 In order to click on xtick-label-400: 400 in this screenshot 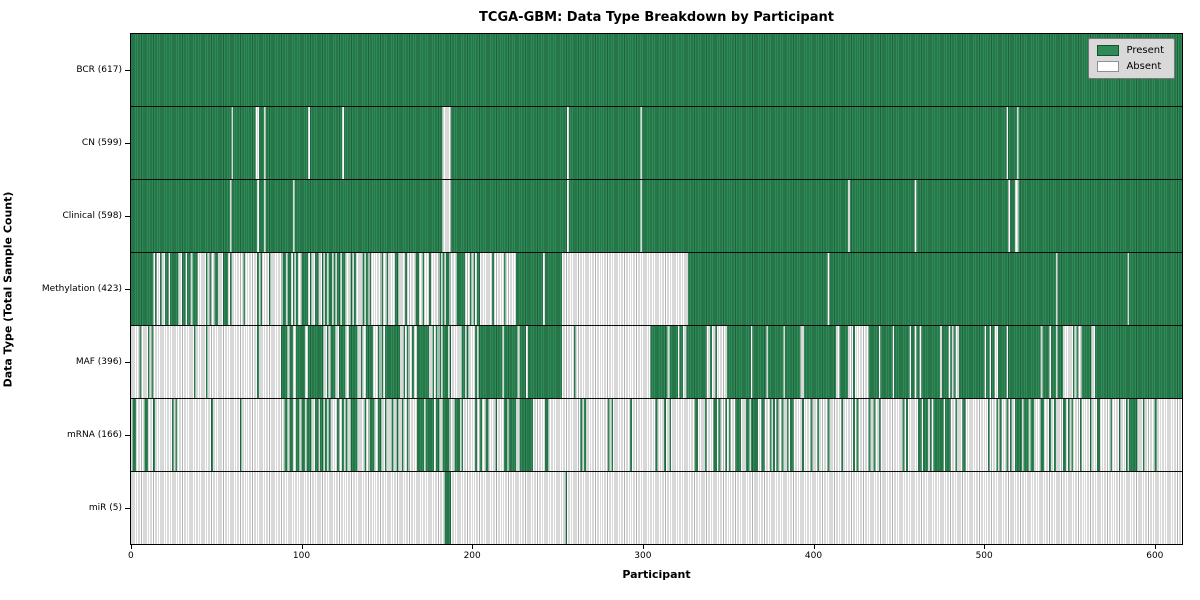, I will do `click(813, 556)`.